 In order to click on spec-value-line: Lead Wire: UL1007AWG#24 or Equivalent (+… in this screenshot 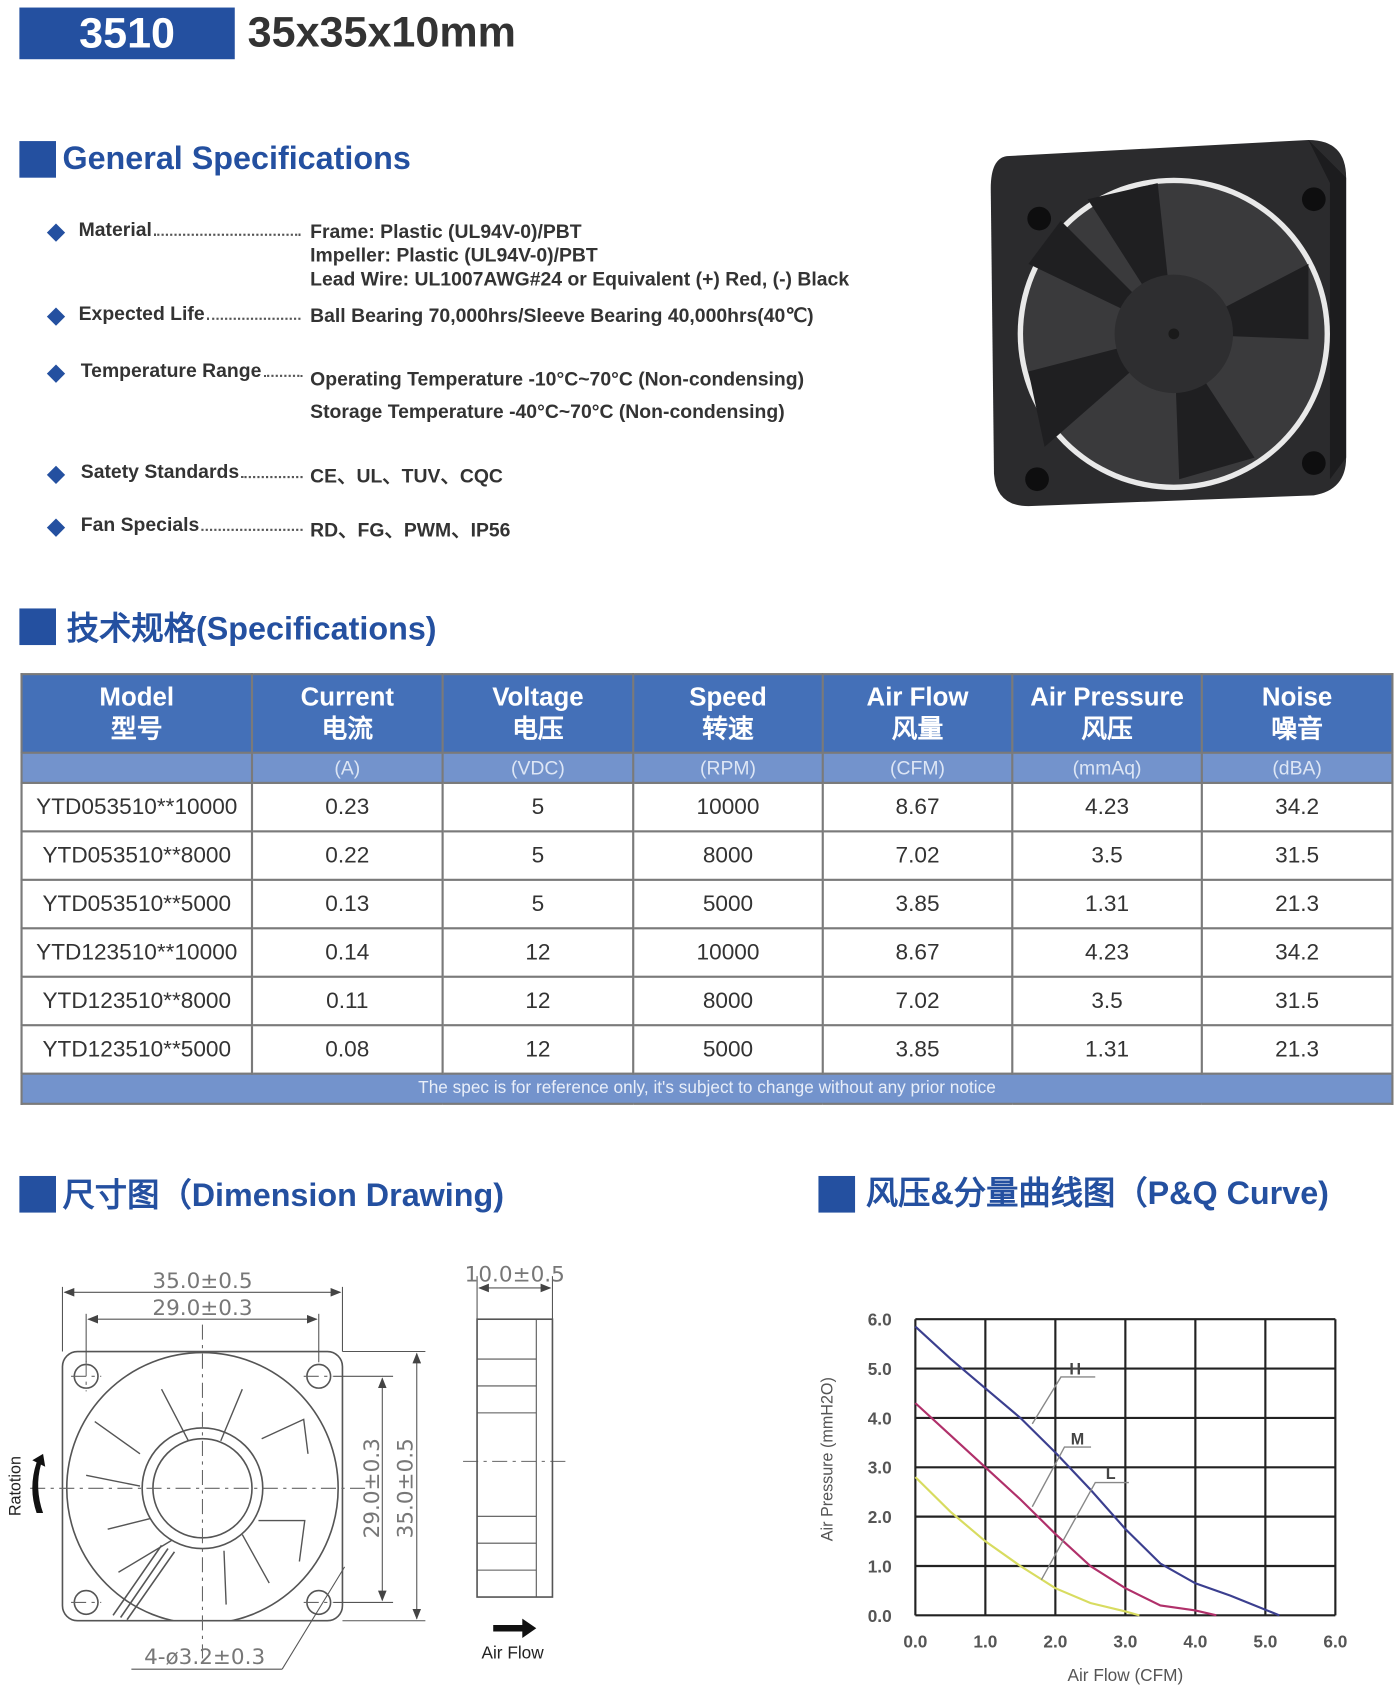, I will do `click(580, 279)`.